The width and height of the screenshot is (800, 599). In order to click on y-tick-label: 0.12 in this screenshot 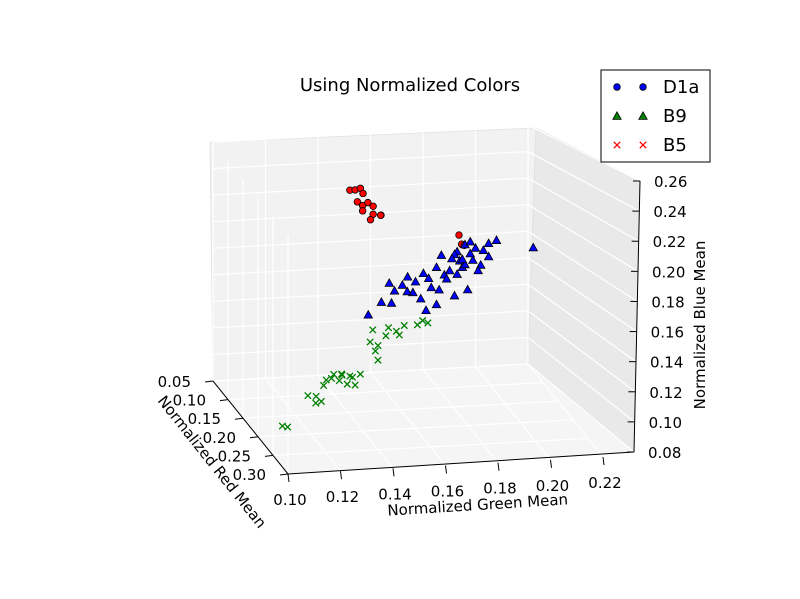, I will do `click(342, 497)`.